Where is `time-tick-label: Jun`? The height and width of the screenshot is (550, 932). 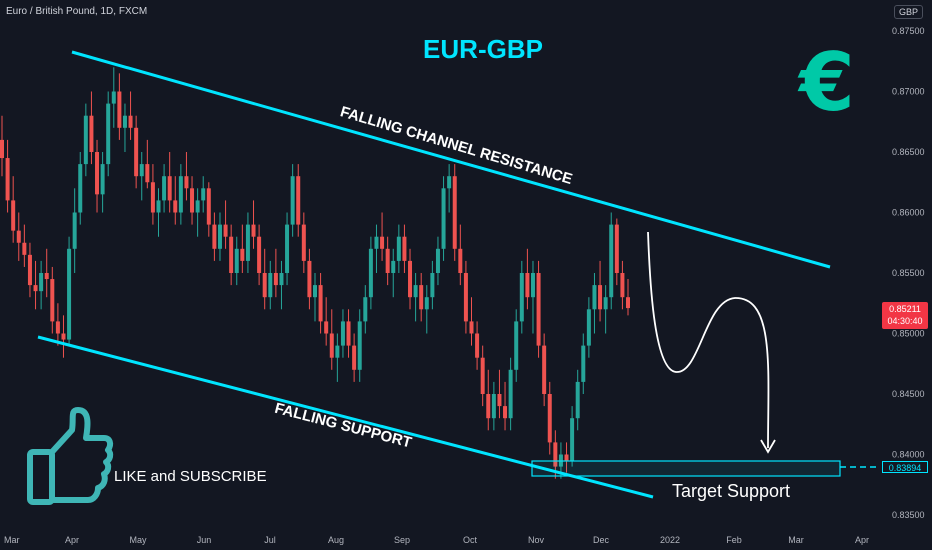
time-tick-label: Jun is located at coordinates (204, 540).